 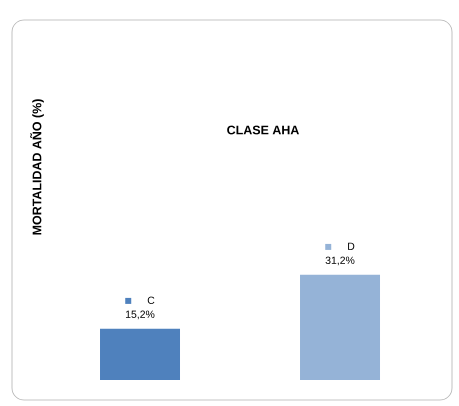 I want to click on y-axis-title: MORTALIDAD AÑO (%), so click(x=37, y=167).